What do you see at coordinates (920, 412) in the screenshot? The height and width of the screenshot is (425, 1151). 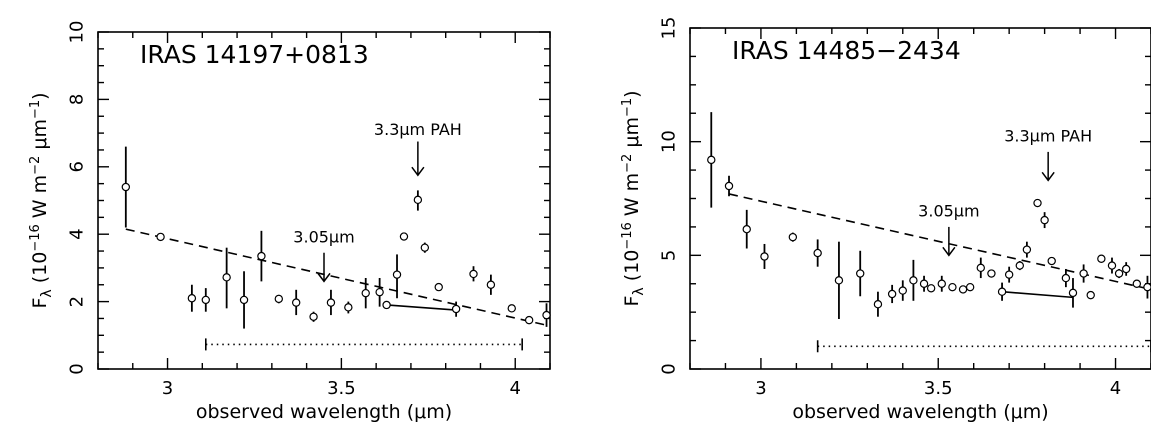 I see `x-axis-label: observed wavelength (μm)` at bounding box center [920, 412].